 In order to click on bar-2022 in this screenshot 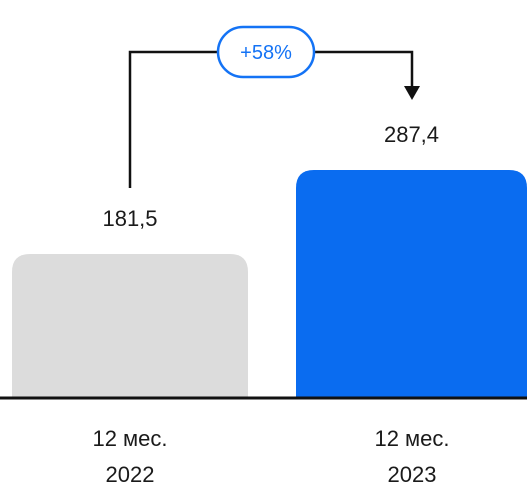, I will do `click(130, 326)`.